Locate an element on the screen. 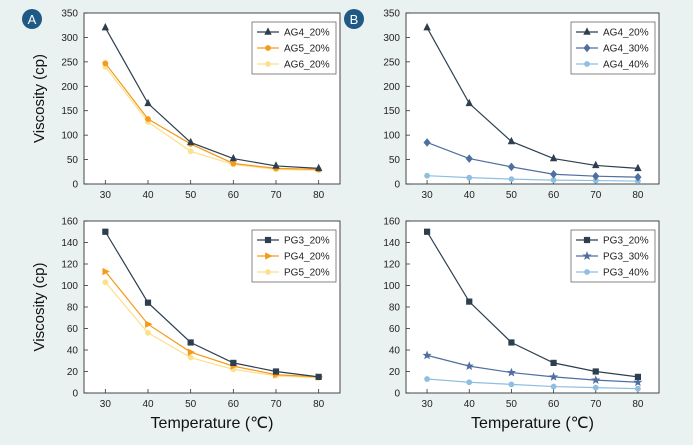  y-tick-label: 40 is located at coordinates (395, 351).